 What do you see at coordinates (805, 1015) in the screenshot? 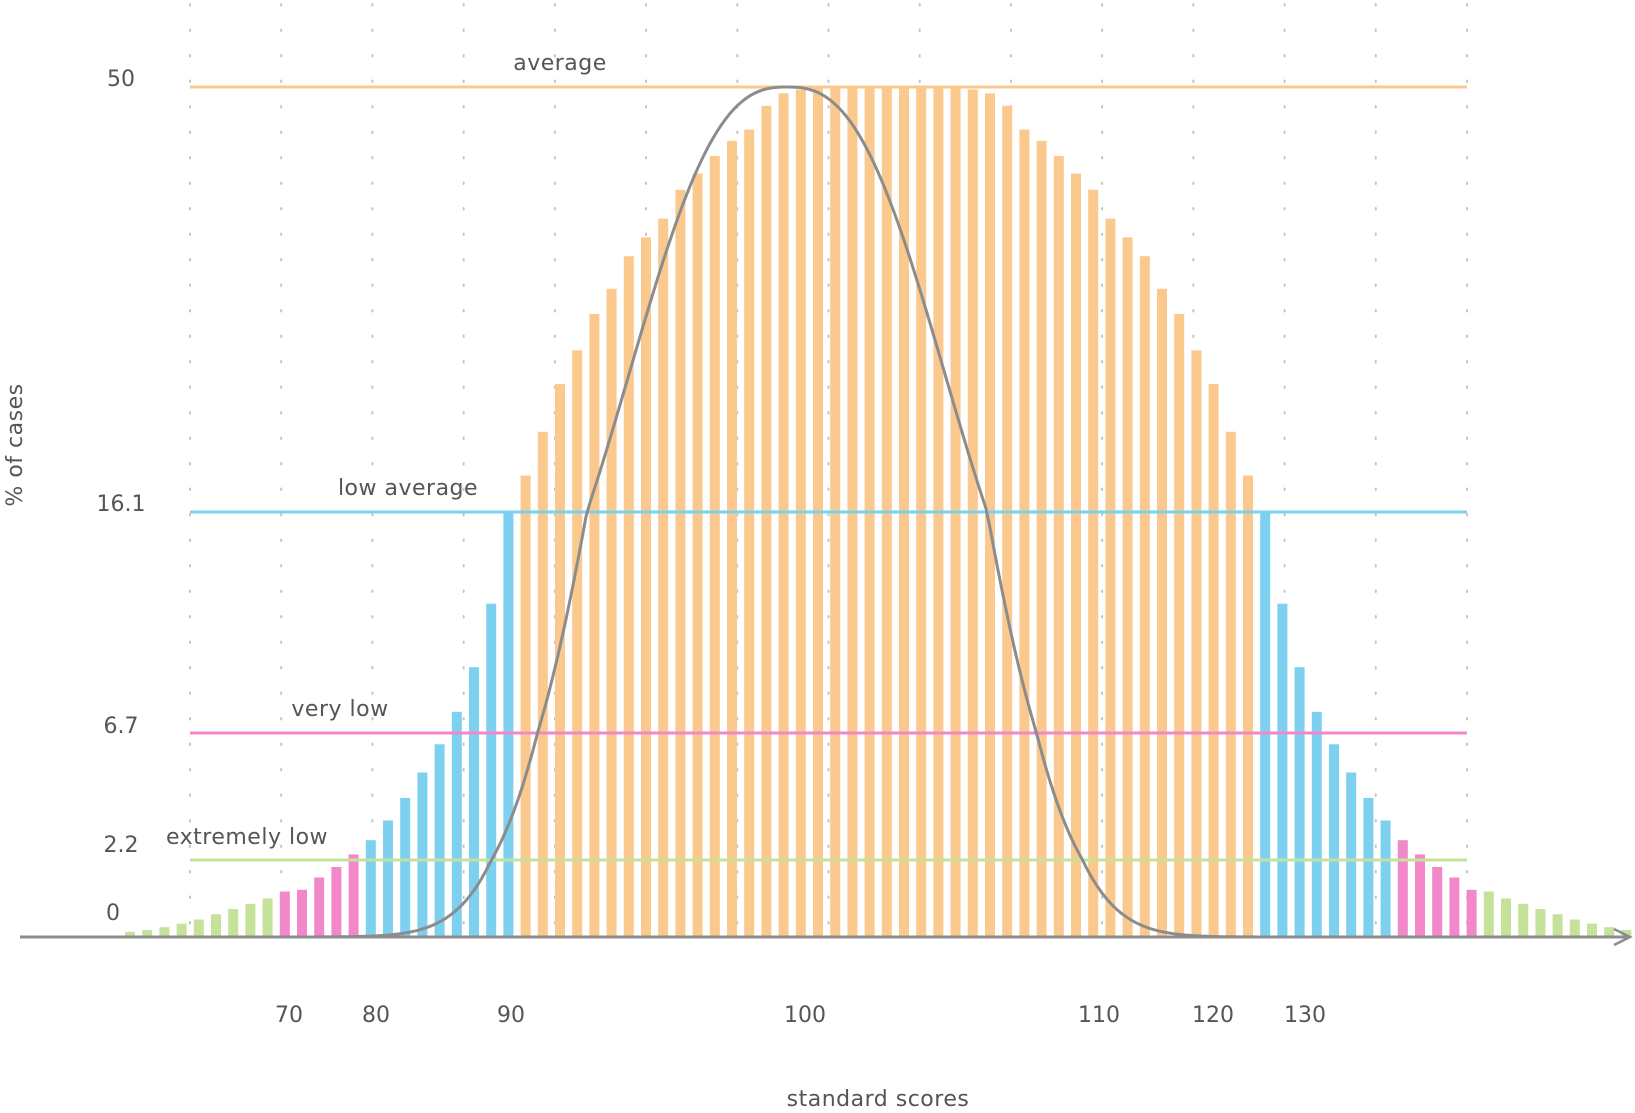
I see `x-tick-label: 100` at bounding box center [805, 1015].